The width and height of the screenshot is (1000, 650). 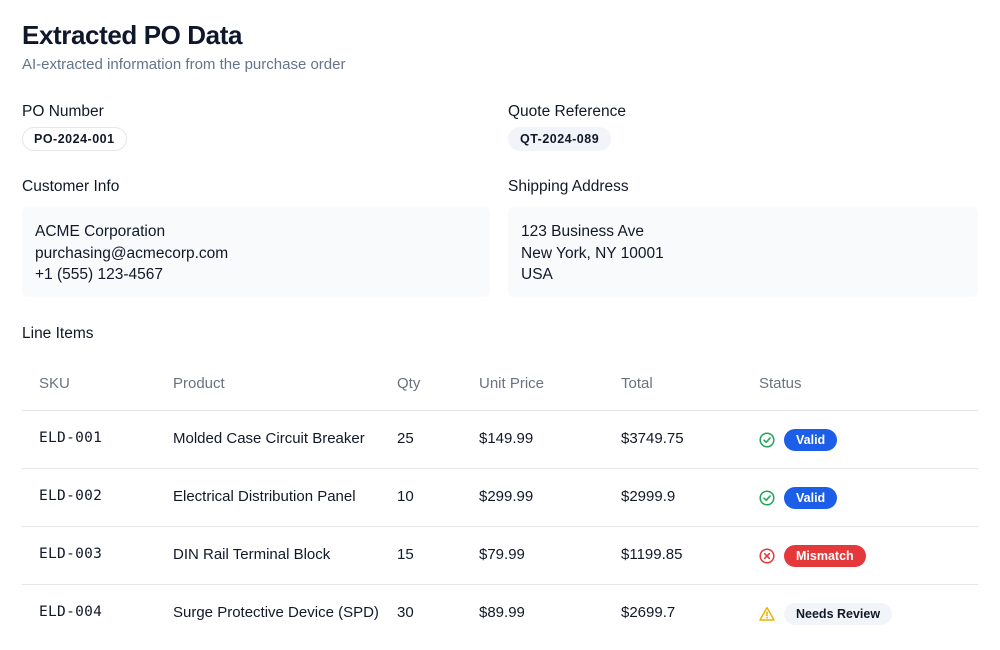 What do you see at coordinates (506, 496) in the screenshot?
I see `cell-unit-price: $299.99` at bounding box center [506, 496].